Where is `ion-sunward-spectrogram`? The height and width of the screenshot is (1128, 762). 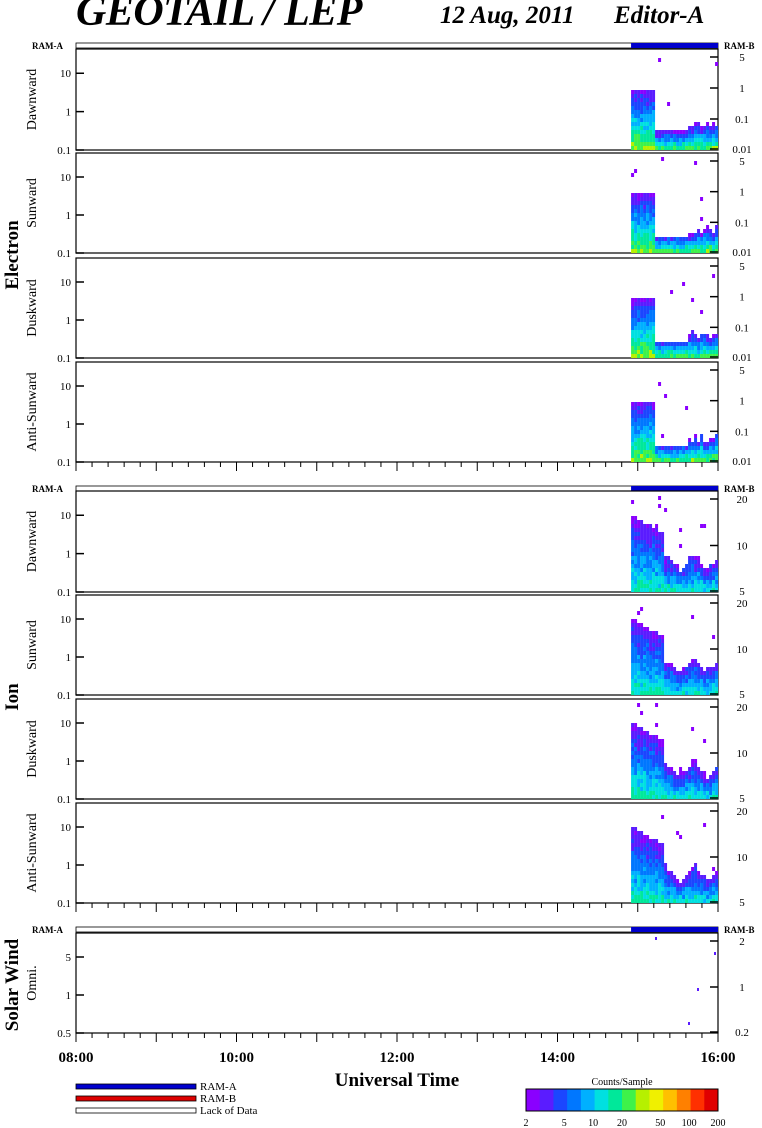 ion-sunward-spectrogram is located at coordinates (675, 651).